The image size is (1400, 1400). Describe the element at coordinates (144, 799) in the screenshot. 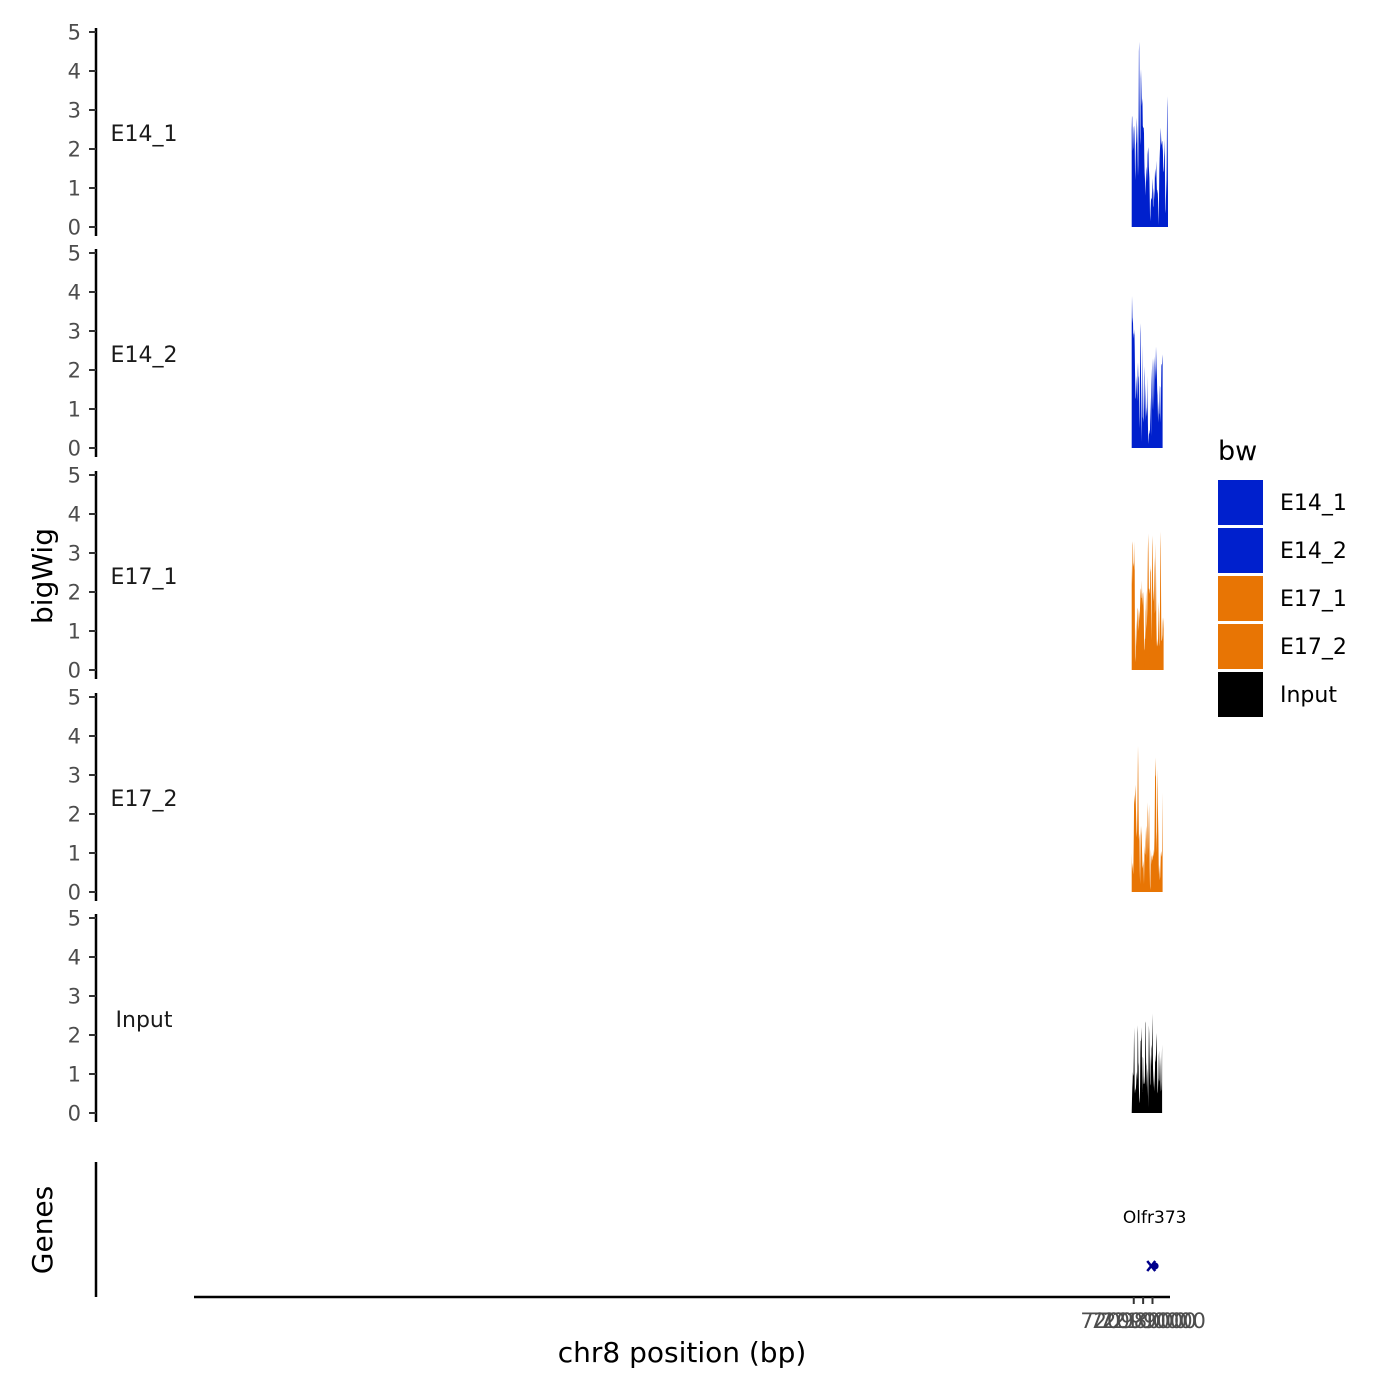

I see `track-label: E17_2` at that location.